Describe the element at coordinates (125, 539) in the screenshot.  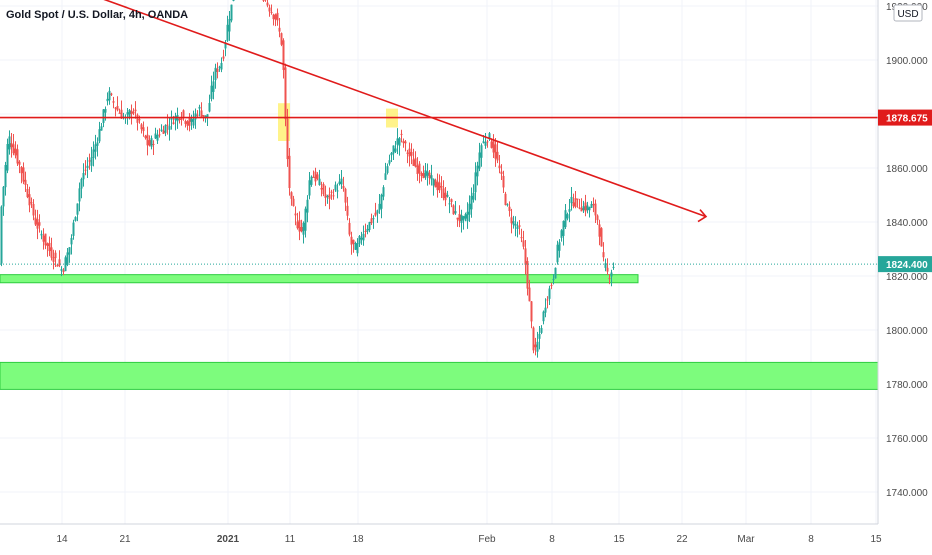
I see `x-tick-label: 21` at that location.